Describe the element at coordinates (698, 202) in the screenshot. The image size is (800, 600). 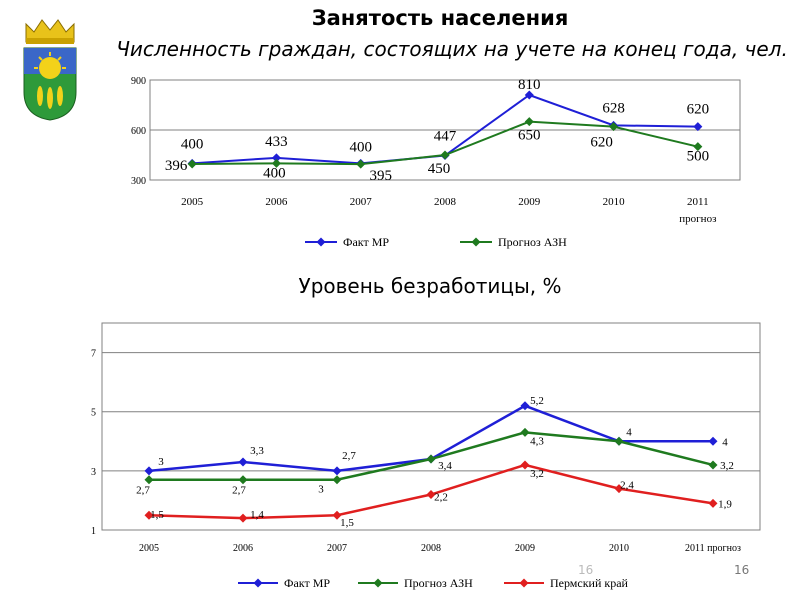
I see `x-tick-label: 2011` at that location.